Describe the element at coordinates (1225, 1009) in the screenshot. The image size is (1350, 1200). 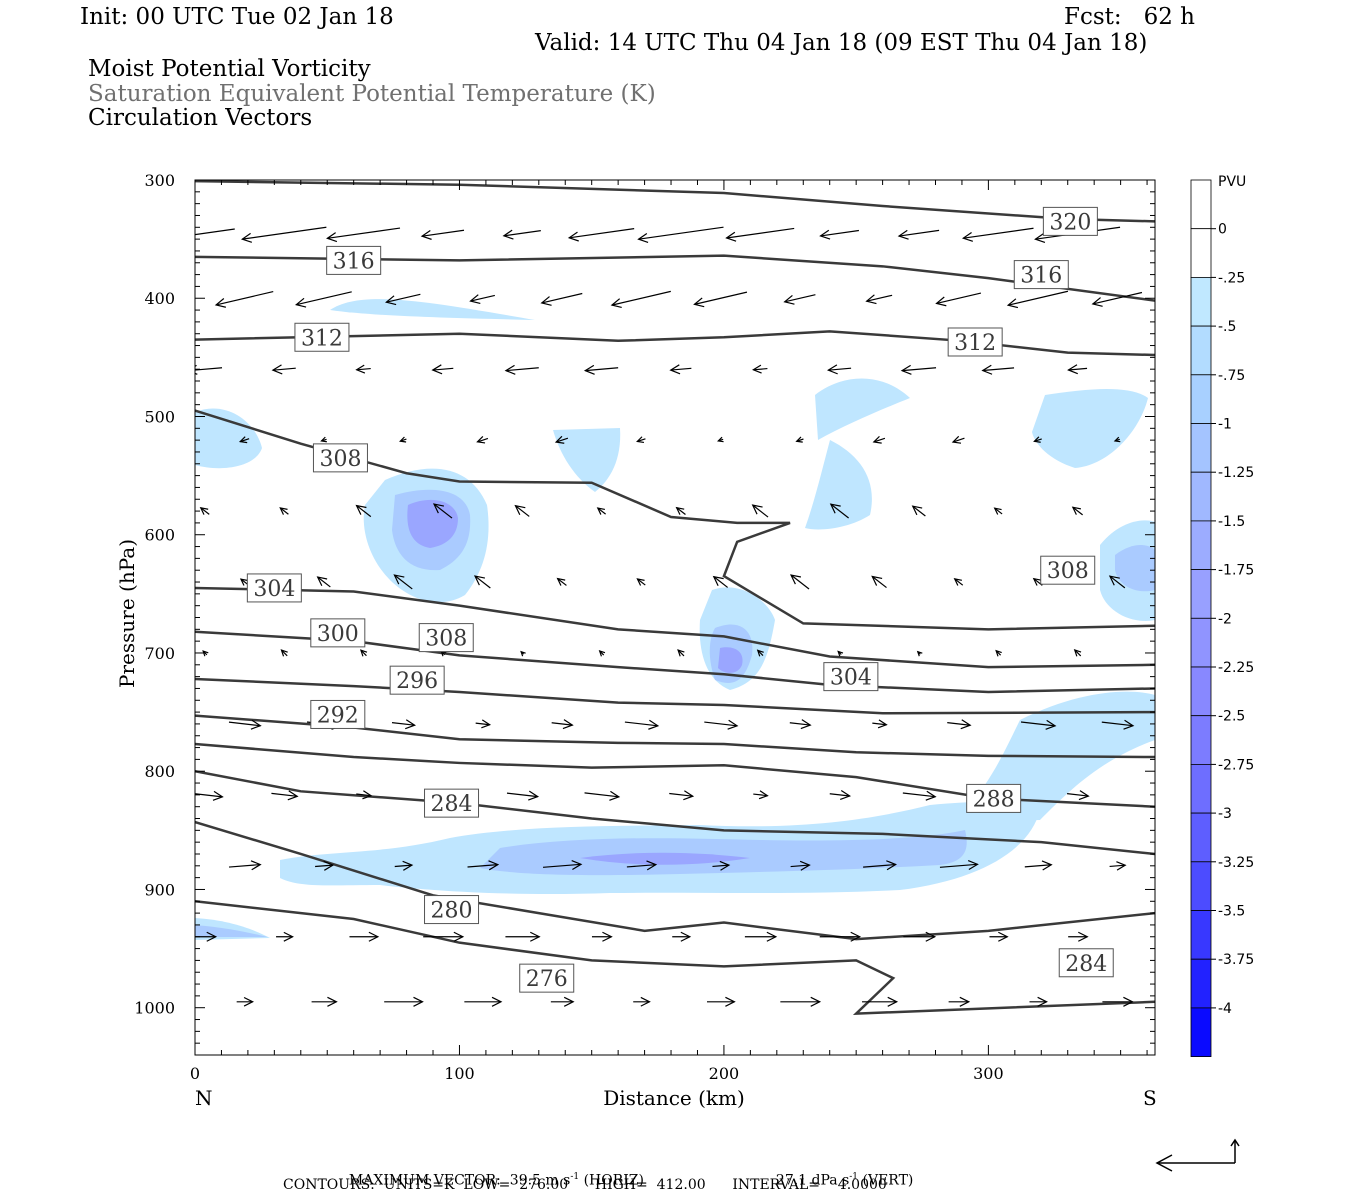
I see `colorbar-level: -4` at that location.